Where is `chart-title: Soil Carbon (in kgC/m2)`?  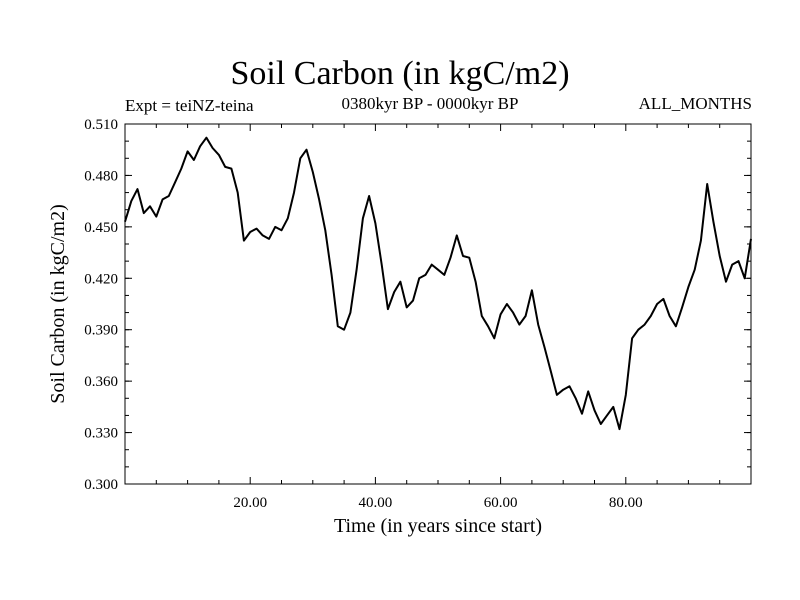 chart-title: Soil Carbon (in kgC/m2) is located at coordinates (400, 73).